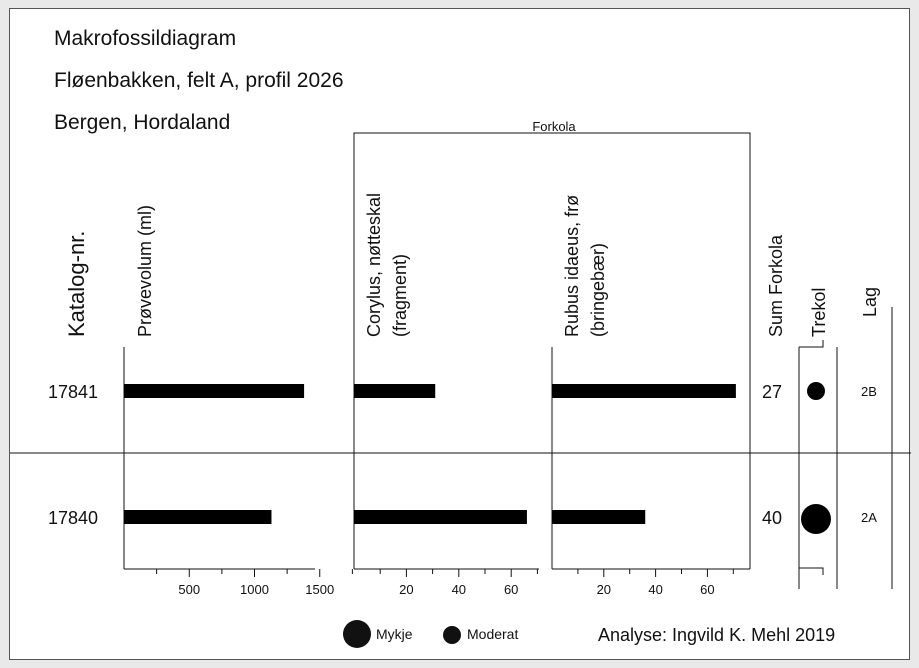  What do you see at coordinates (400, 295) in the screenshot?
I see `corylus-column-subheader: (fragment)` at bounding box center [400, 295].